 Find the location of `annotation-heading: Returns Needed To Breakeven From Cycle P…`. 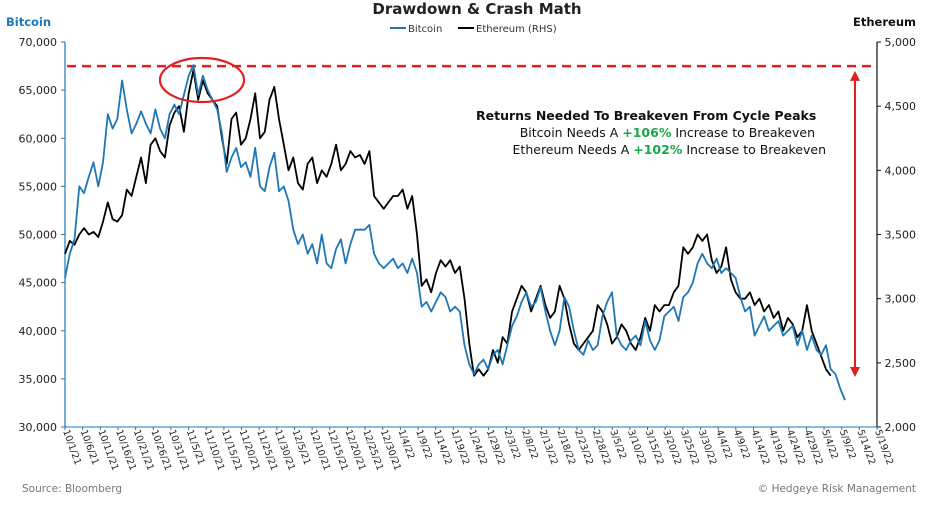

annotation-heading: Returns Needed To Breakeven From Cycle P… is located at coordinates (646, 115).